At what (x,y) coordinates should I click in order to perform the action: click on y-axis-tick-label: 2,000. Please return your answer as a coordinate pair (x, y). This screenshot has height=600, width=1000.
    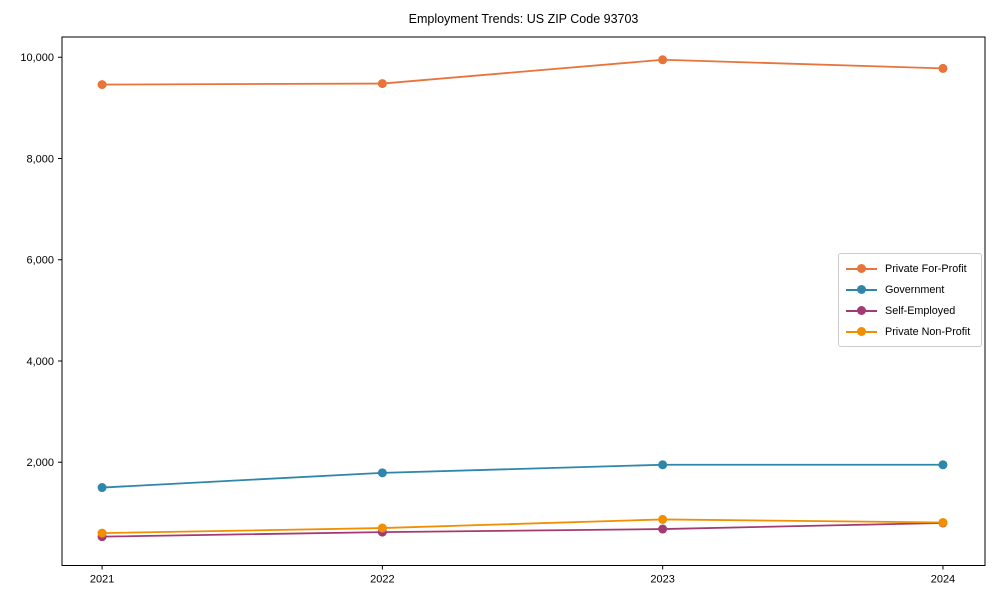
    Looking at the image, I should click on (40, 463).